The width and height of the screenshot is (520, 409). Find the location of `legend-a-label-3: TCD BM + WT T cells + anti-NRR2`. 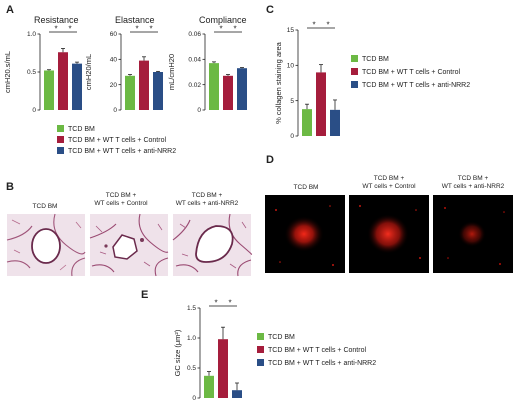

legend-a-label-3: TCD BM + WT T cells + anti-NRR2 is located at coordinates (122, 151).